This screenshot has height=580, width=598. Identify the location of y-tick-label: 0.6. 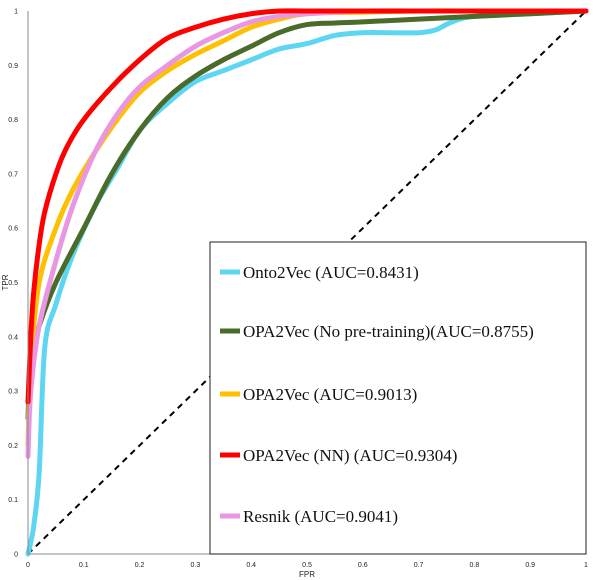
(13, 229).